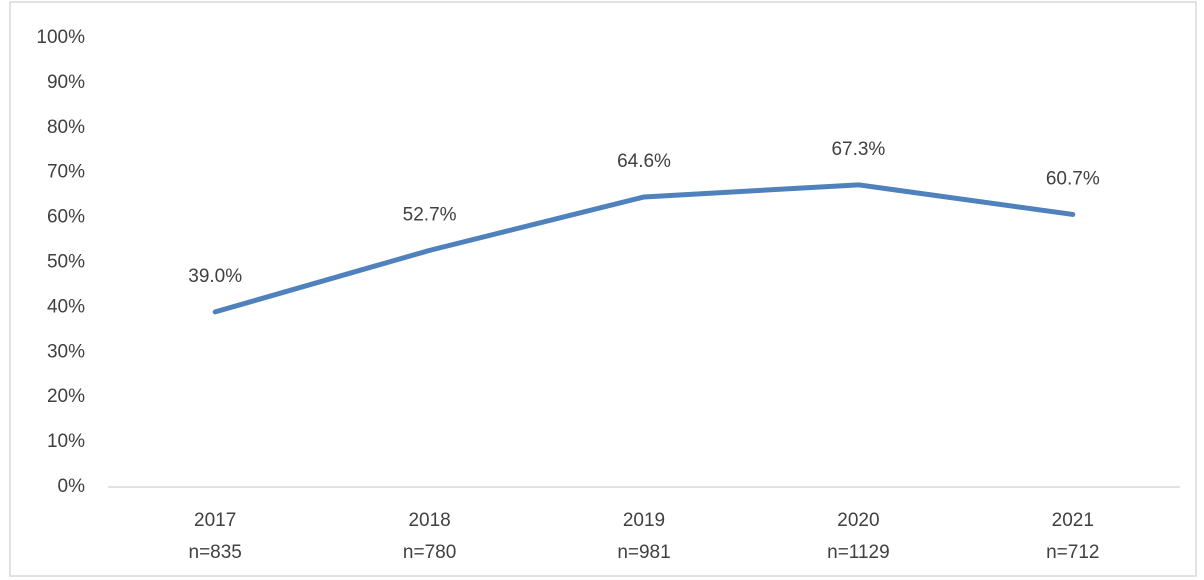  I want to click on data-label: 64.6%, so click(644, 161).